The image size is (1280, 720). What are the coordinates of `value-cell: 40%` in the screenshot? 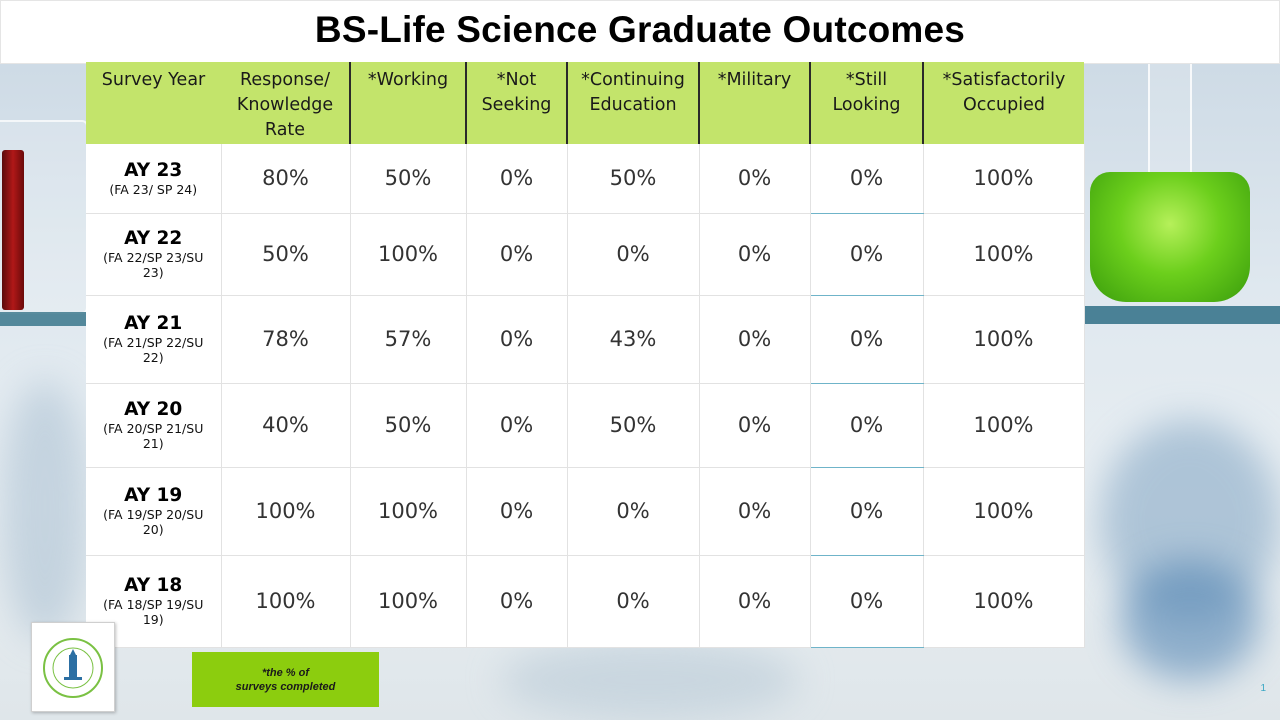 It's located at (286, 425).